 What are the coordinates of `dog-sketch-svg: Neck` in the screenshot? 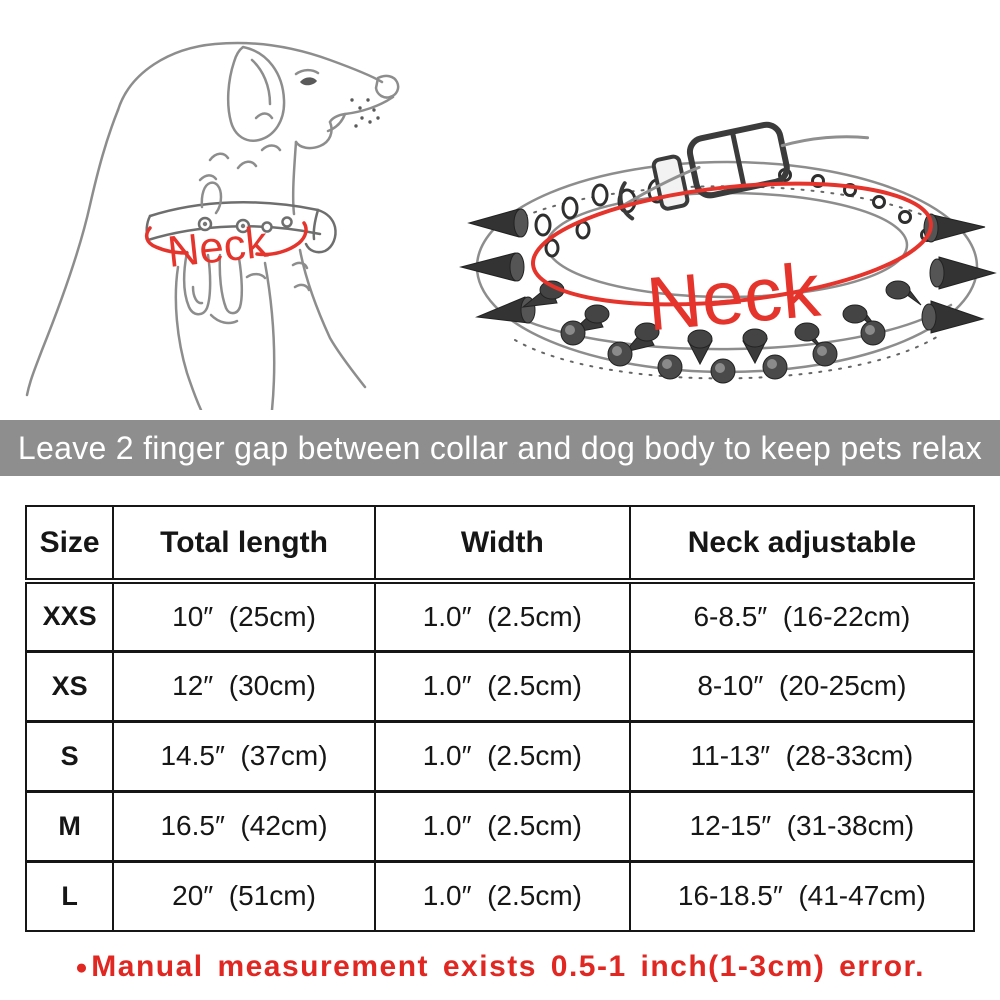 It's located at (212, 225).